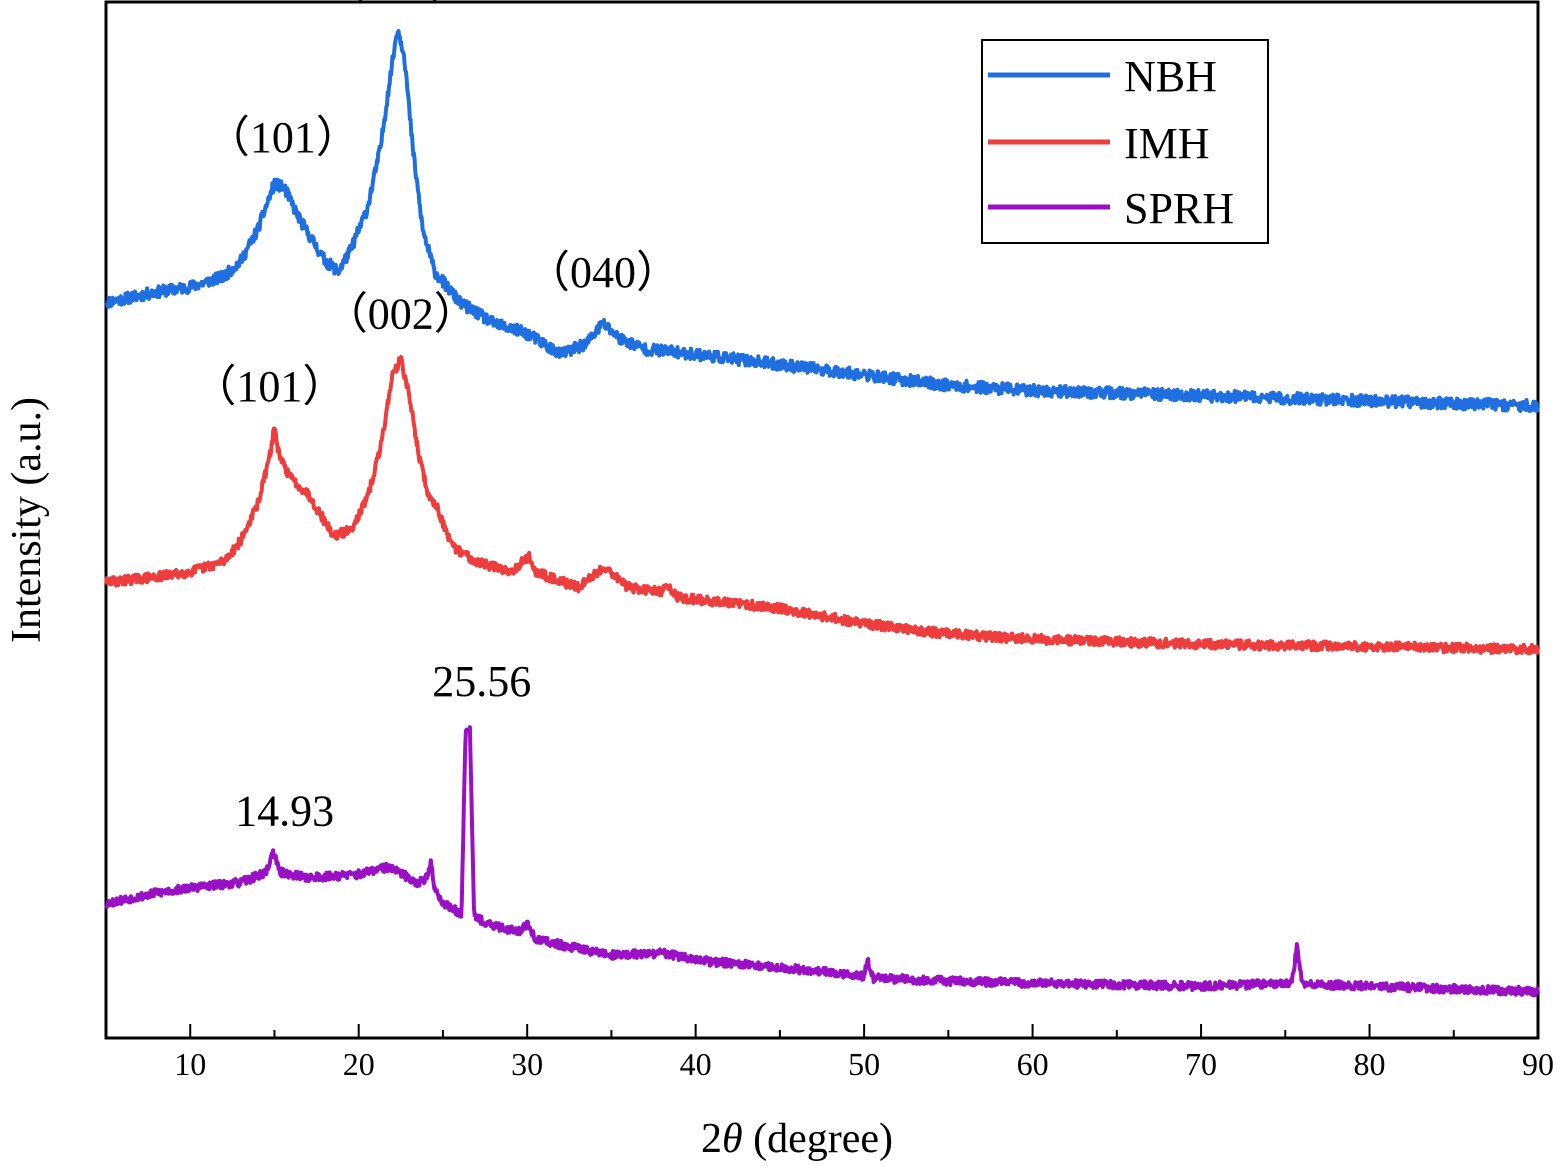  Describe the element at coordinates (603, 272) in the screenshot. I see `peak-annotation: （040）` at that location.